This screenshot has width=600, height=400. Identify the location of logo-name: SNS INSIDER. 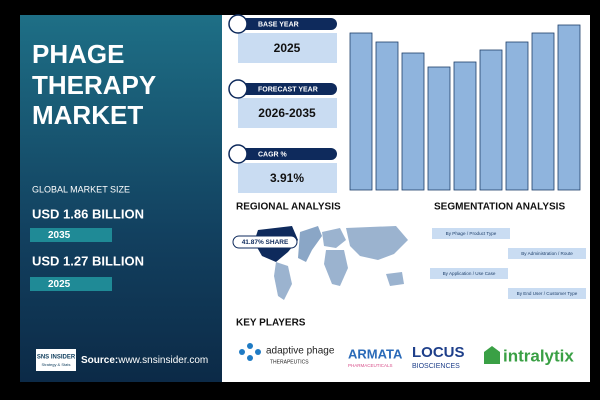
(56, 358).